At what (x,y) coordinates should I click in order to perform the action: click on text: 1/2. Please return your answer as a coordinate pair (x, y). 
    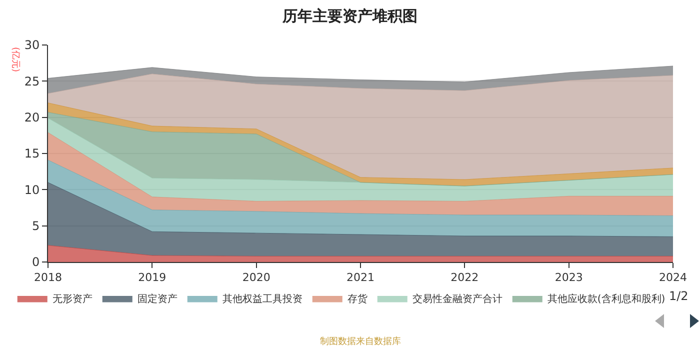
    Looking at the image, I should click on (678, 296).